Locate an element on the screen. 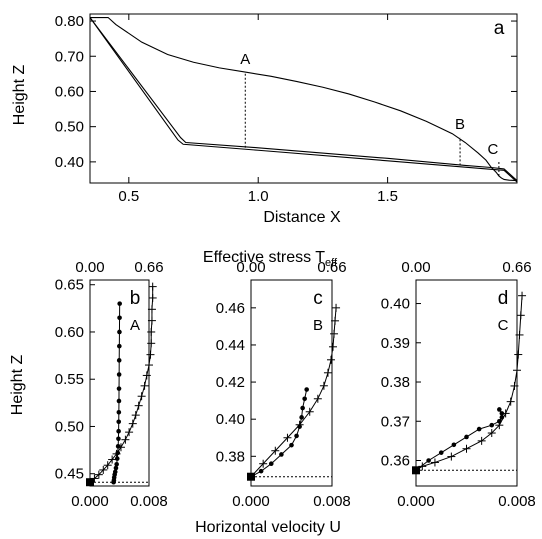 The image size is (542, 539). panel-a-letter: a is located at coordinates (499, 28).